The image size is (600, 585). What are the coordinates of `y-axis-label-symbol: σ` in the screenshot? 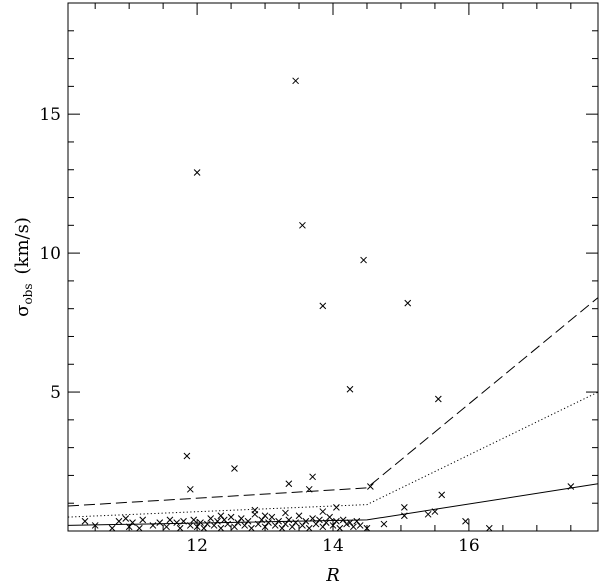 It's located at (22, 311).